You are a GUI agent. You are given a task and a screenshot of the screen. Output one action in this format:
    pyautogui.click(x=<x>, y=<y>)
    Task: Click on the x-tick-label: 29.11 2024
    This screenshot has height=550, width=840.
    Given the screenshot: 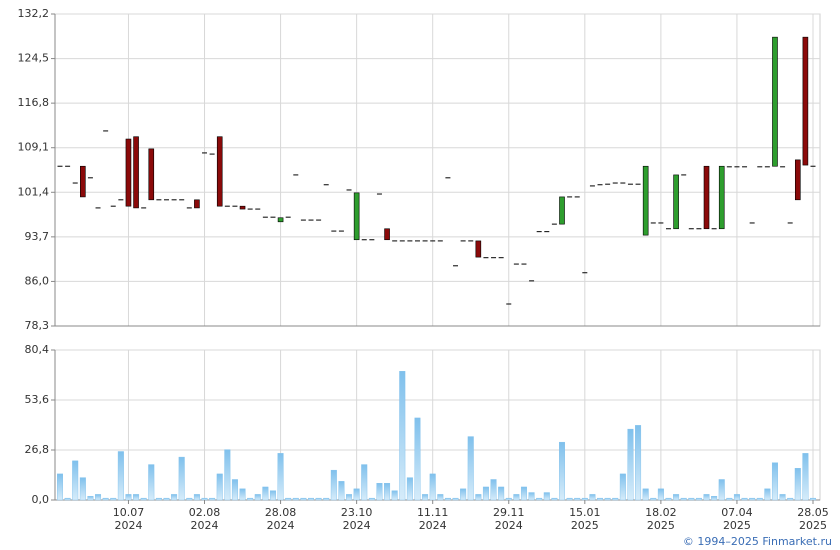 What is the action you would take?
    pyautogui.click(x=509, y=519)
    